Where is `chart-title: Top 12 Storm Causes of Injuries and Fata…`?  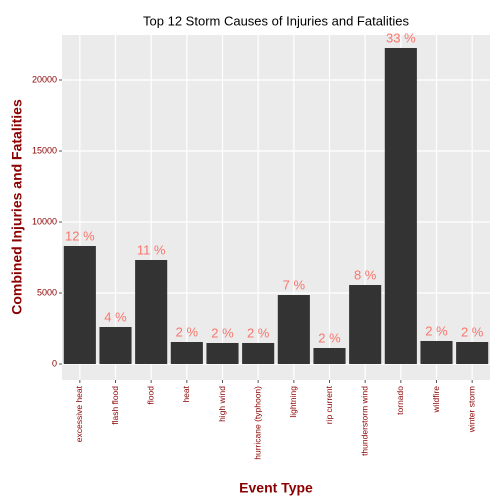 chart-title: Top 12 Storm Causes of Injuries and Fata… is located at coordinates (276, 20).